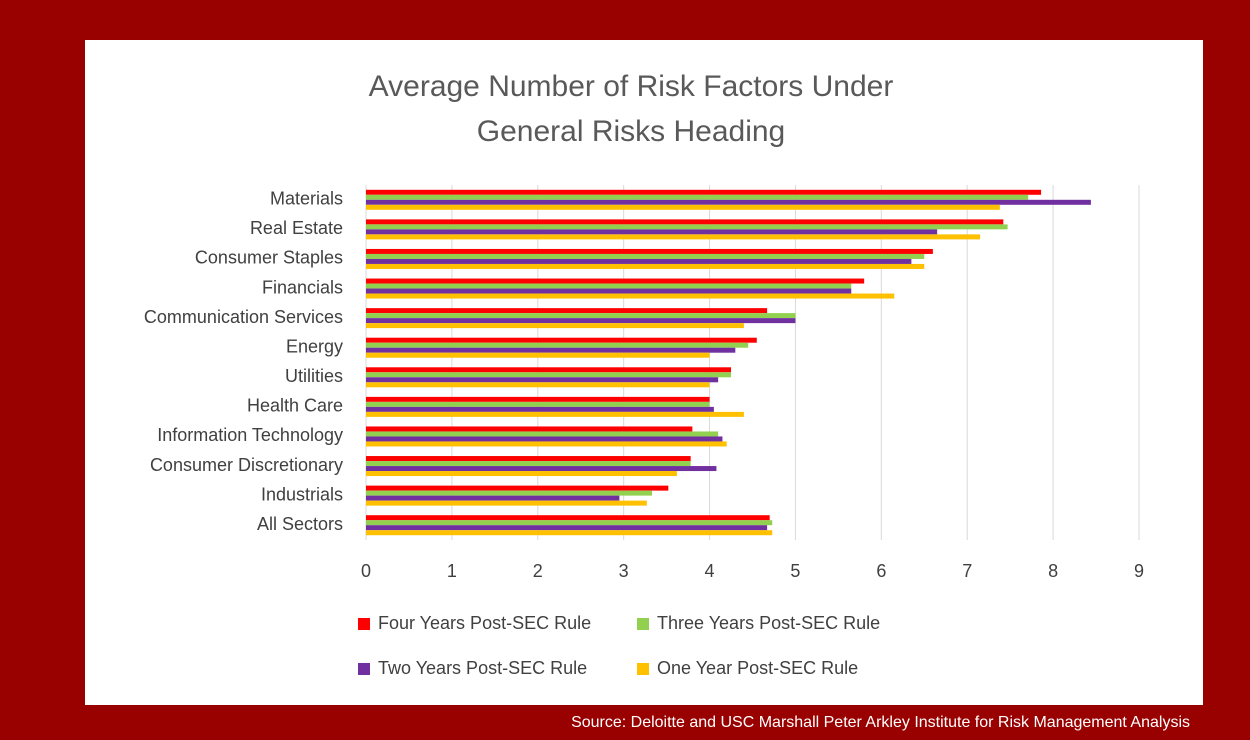 This screenshot has width=1250, height=740. What do you see at coordinates (300, 524) in the screenshot?
I see `y-tick-label: All Sectors` at bounding box center [300, 524].